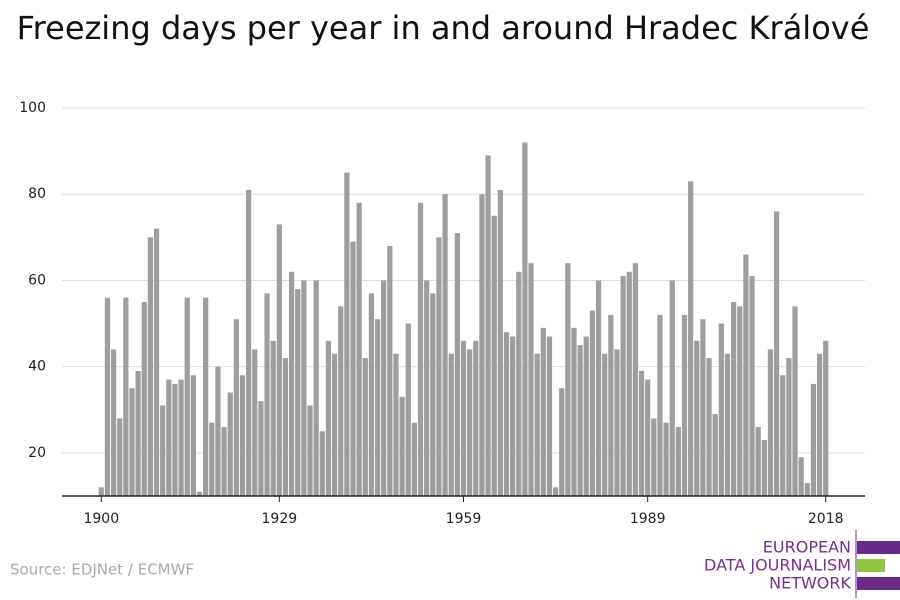 Image resolution: width=900 pixels, height=600 pixels. I want to click on x-tick-label: 2018, so click(826, 519).